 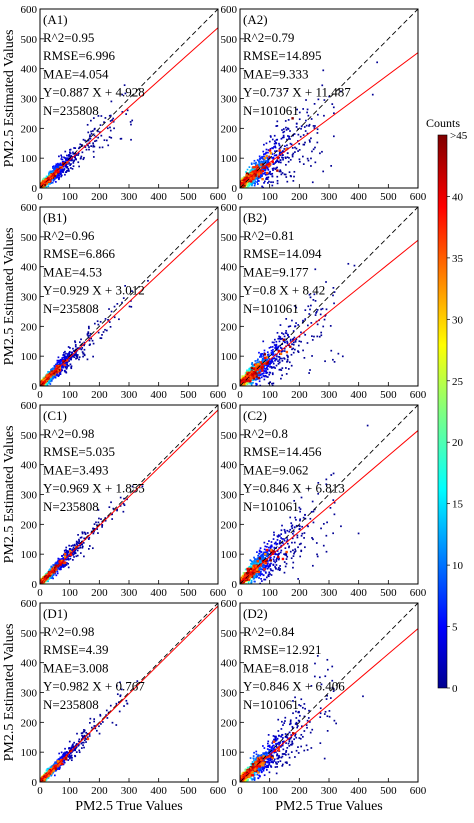 What do you see at coordinates (240, 197) in the screenshot?
I see `x-tick-label: 0` at bounding box center [240, 197].